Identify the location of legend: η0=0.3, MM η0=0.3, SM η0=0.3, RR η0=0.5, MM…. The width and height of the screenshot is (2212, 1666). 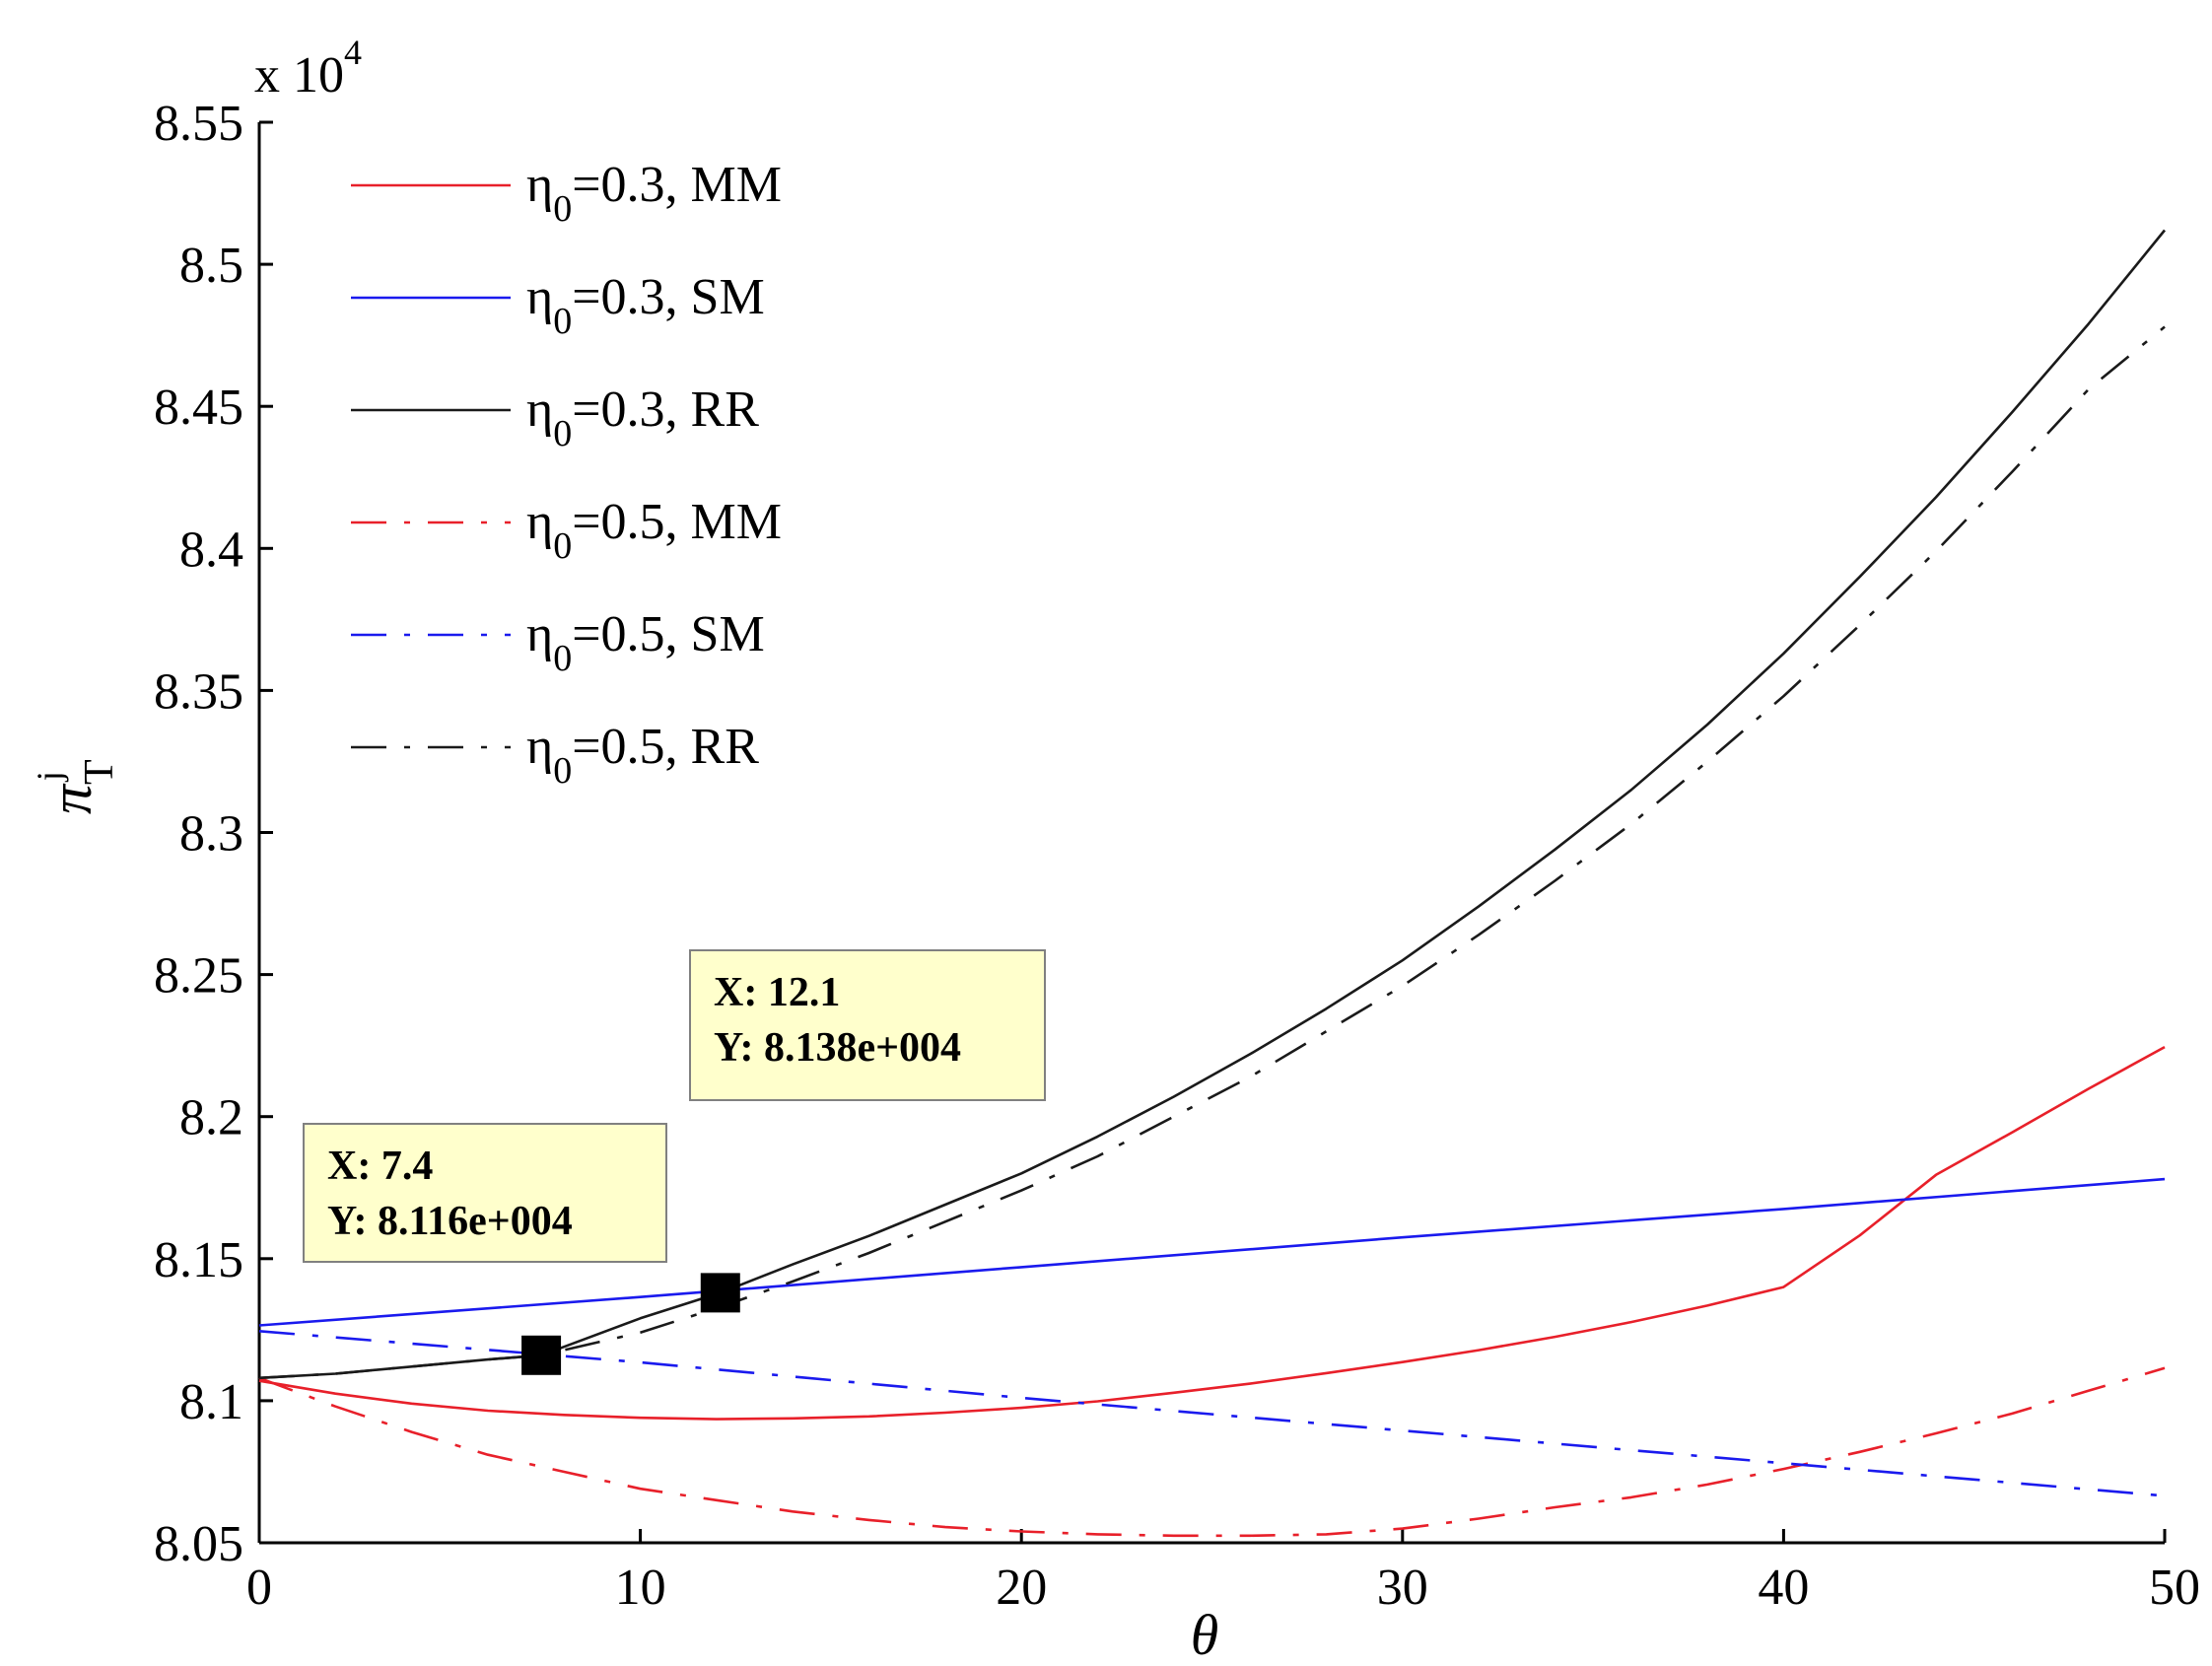
(567, 475).